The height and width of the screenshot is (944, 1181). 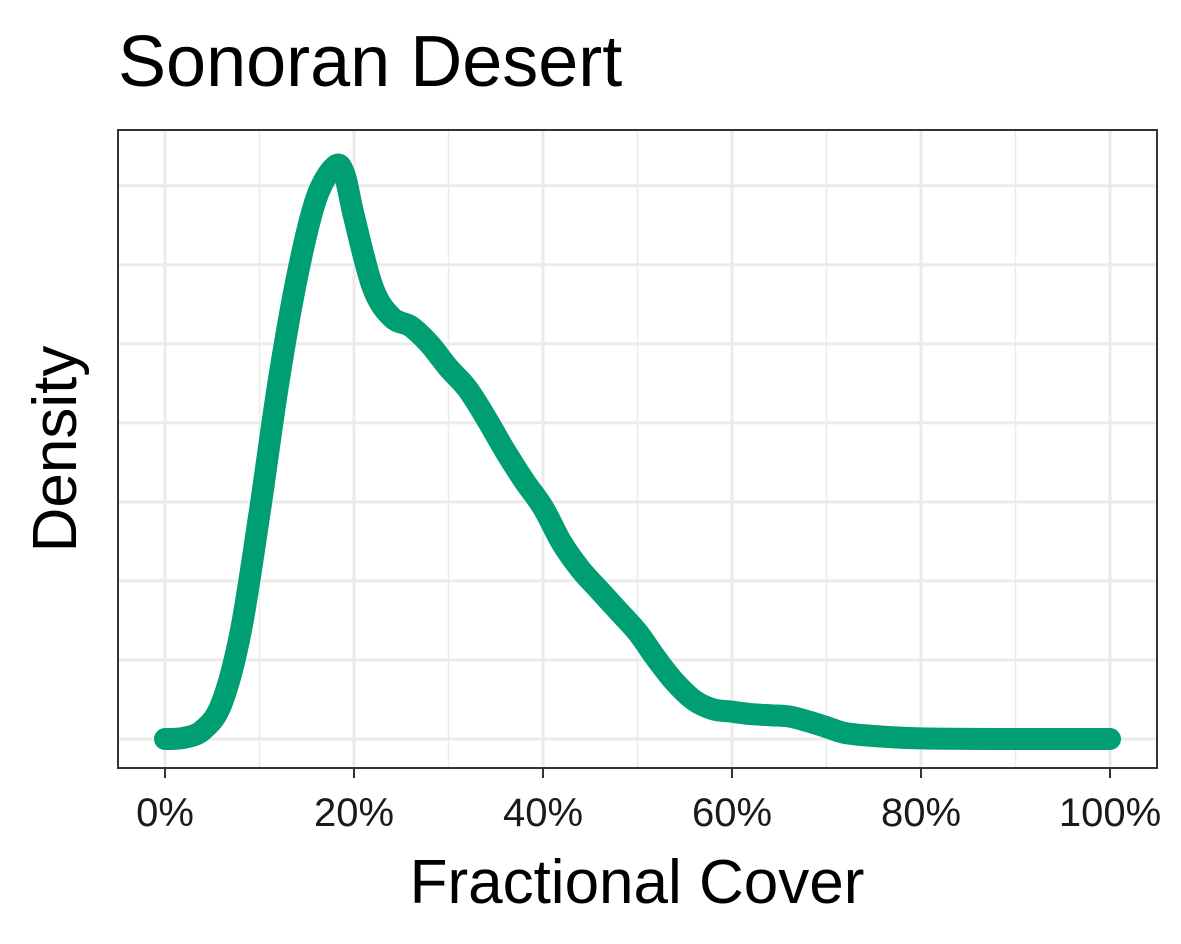 I want to click on x-tick-label: 0%, so click(x=165, y=813).